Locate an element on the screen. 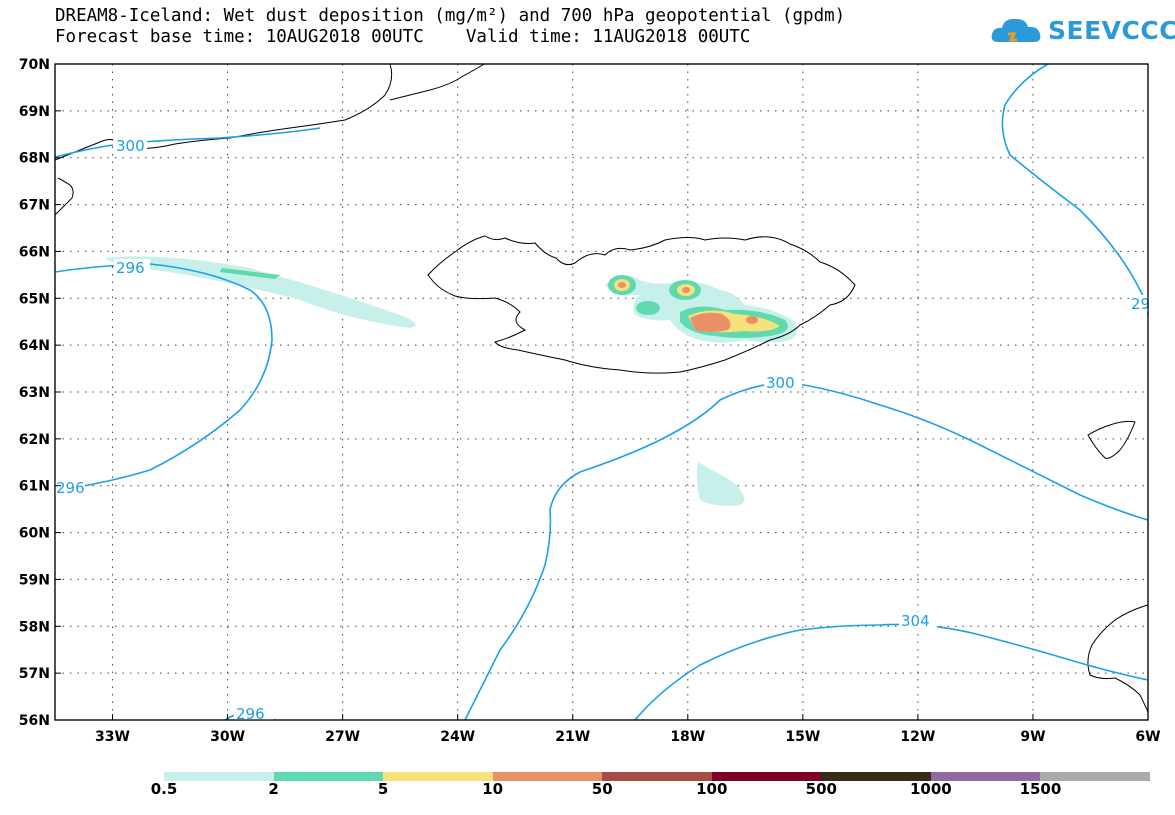  dust-plume-west-core is located at coordinates (250, 273).